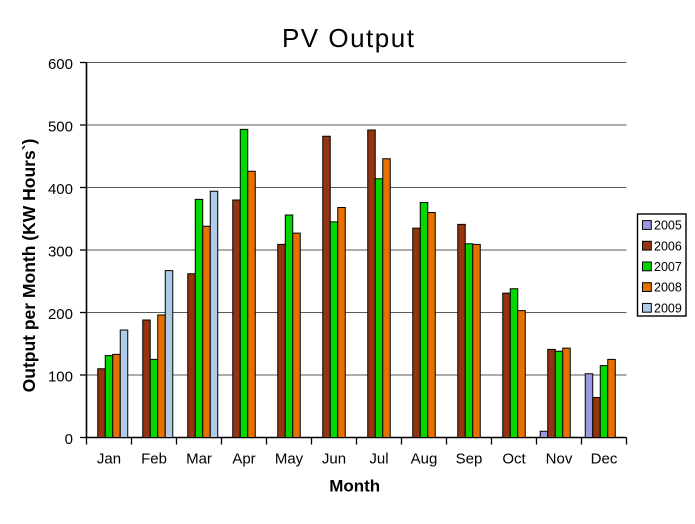  Describe the element at coordinates (29, 266) in the screenshot. I see `svg-text: Output per Month (KW Hours`)` at that location.